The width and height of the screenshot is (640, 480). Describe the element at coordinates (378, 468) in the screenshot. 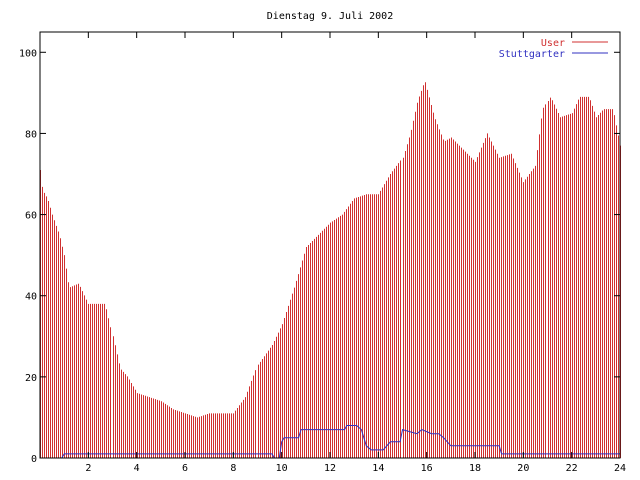

I see `x-tick-label: 14` at that location.